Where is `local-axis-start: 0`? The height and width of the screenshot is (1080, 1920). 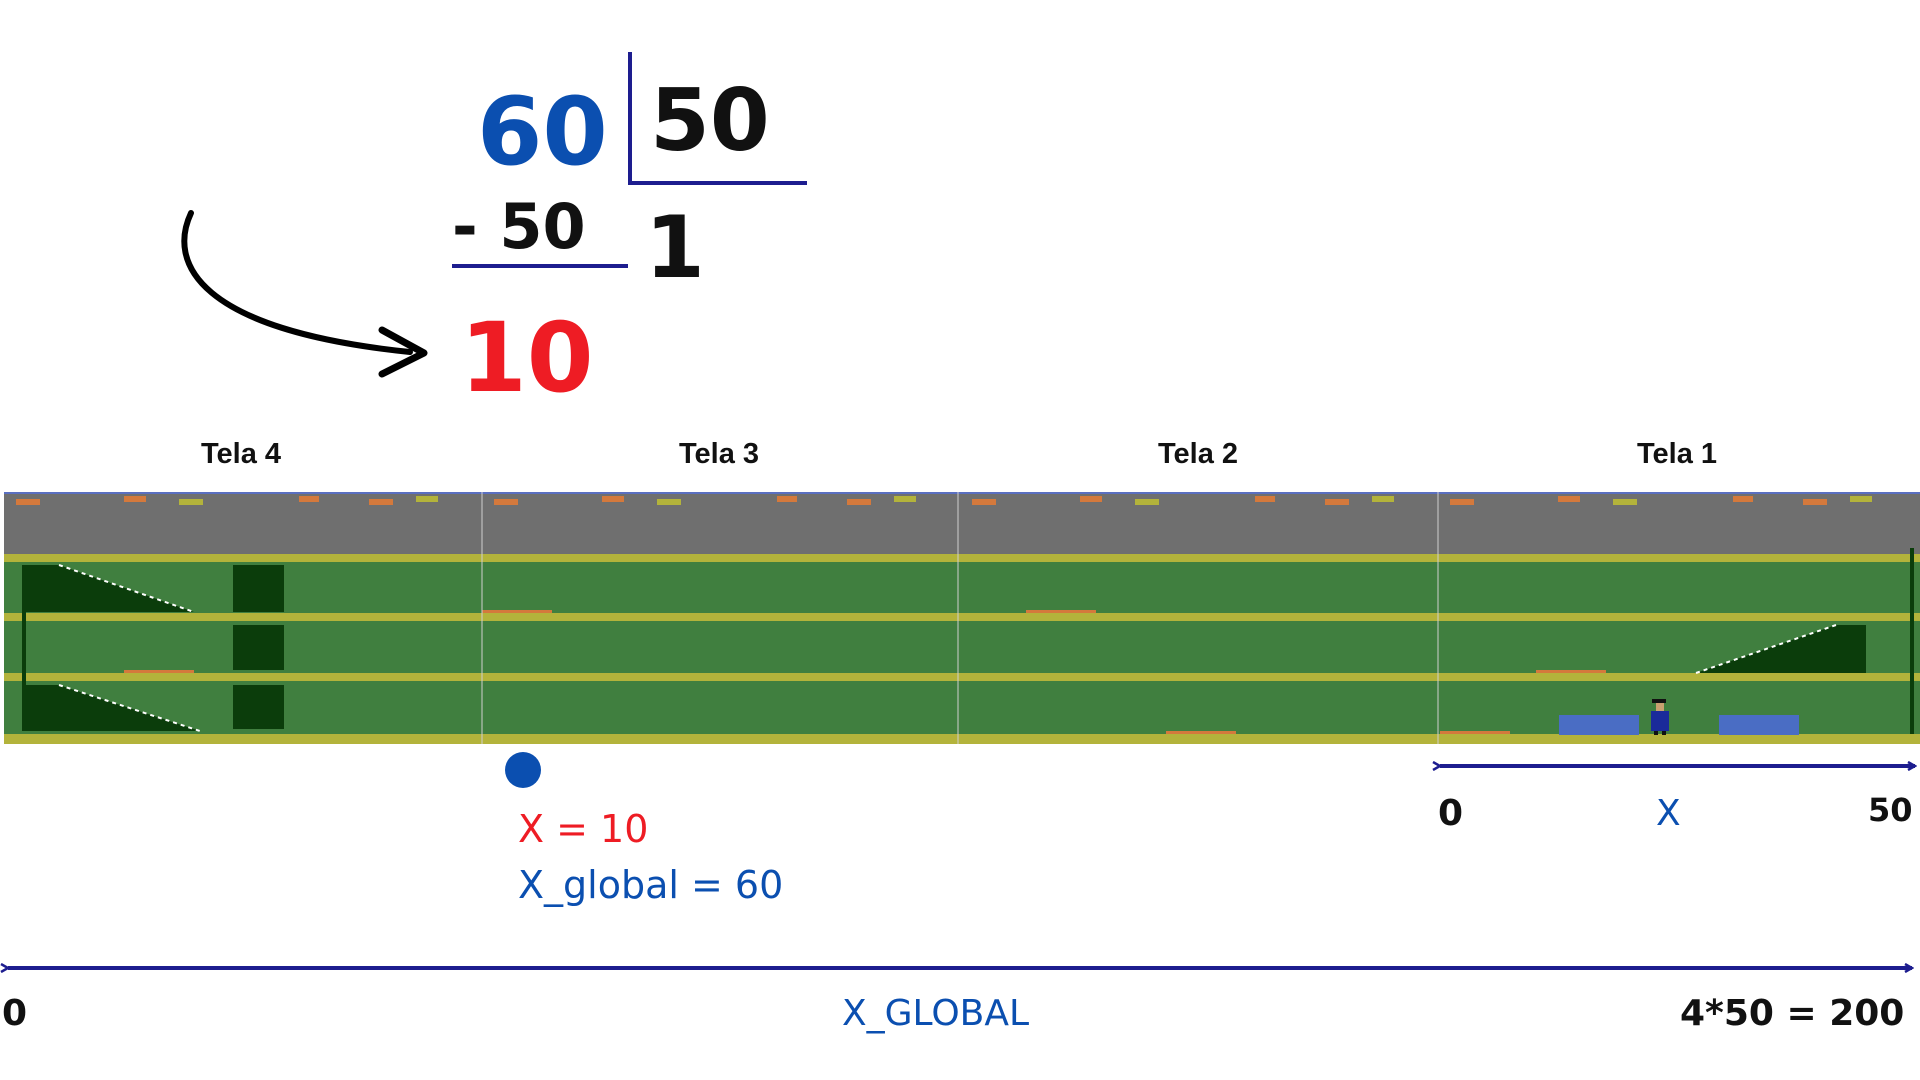 local-axis-start: 0 is located at coordinates (1450, 814).